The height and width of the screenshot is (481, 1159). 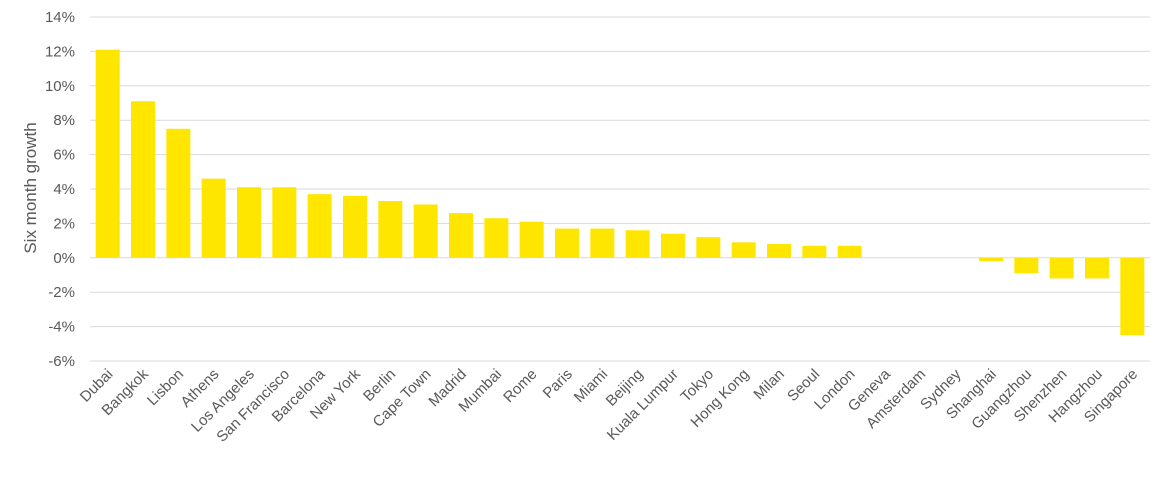 What do you see at coordinates (60, 17) in the screenshot?
I see `y-tick-label: 14%` at bounding box center [60, 17].